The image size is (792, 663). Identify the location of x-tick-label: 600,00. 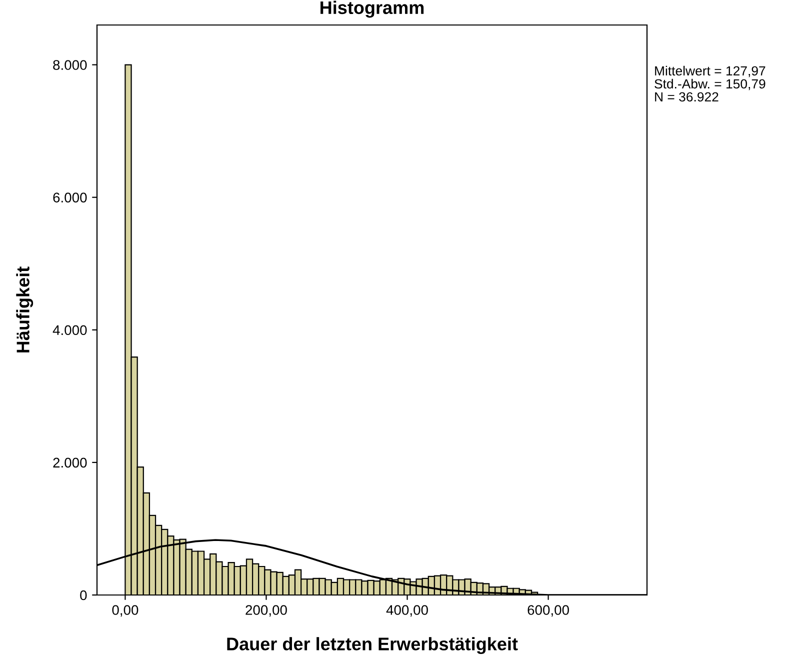
(548, 611).